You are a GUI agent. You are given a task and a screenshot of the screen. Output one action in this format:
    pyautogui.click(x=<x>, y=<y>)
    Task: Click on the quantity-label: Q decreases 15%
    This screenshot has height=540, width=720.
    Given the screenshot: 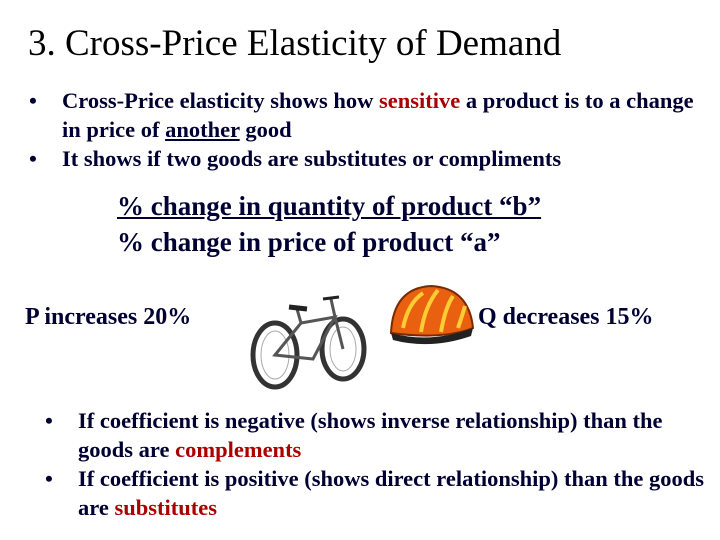 What is the action you would take?
    pyautogui.click(x=566, y=317)
    